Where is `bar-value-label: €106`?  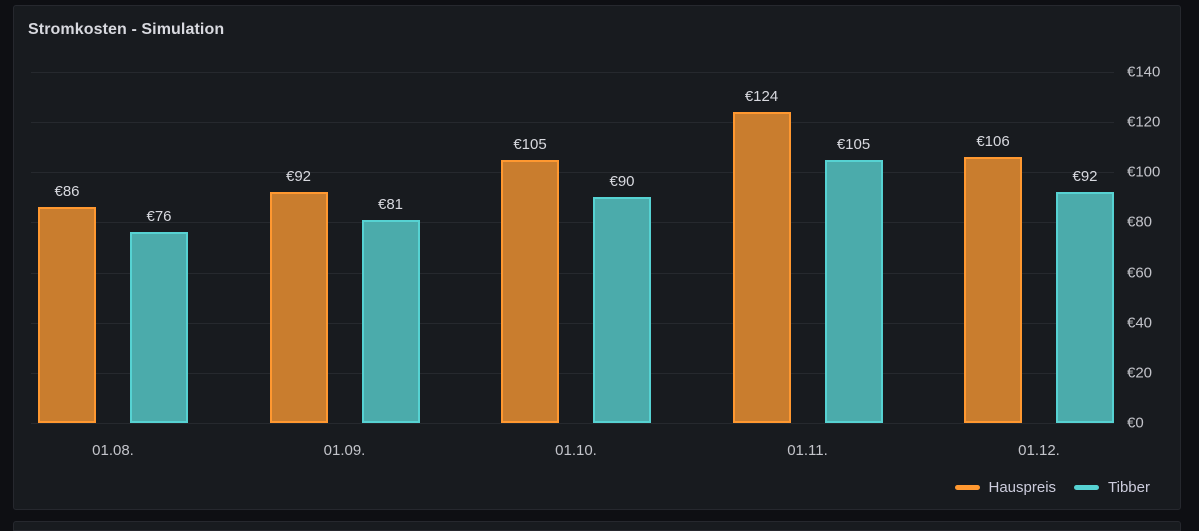
bar-value-label: €106 is located at coordinates (993, 142).